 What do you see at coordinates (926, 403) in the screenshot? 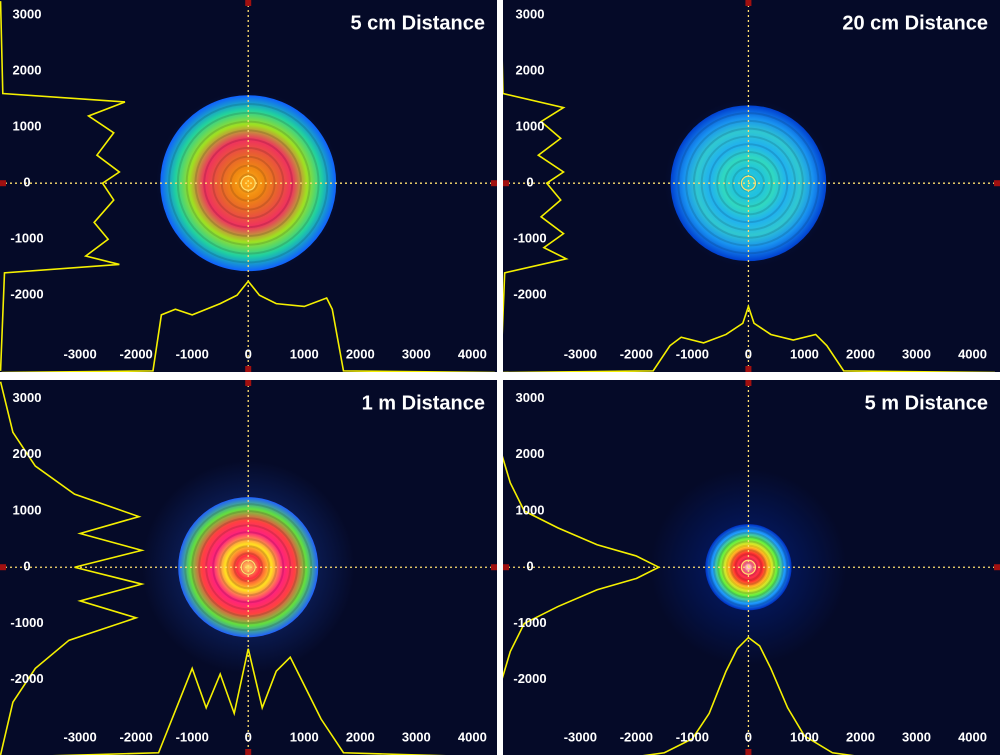
I see `chart-title: 5 m Distance` at bounding box center [926, 403].